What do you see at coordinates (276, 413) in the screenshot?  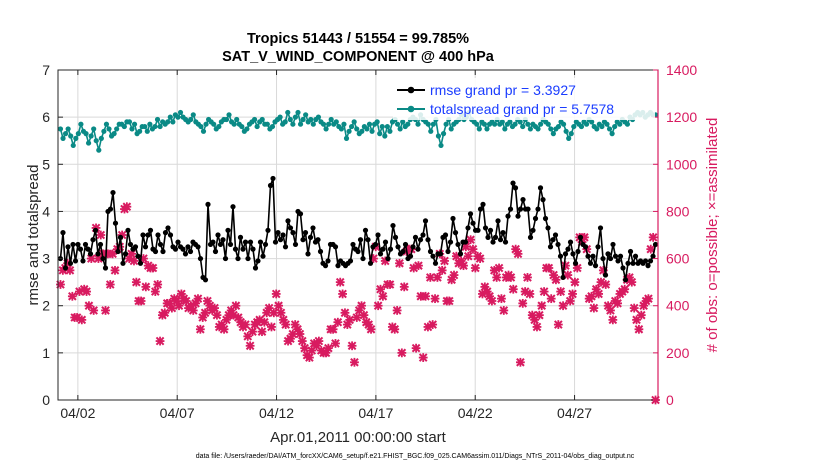 I see `x-tick-label: 04/12` at bounding box center [276, 413].